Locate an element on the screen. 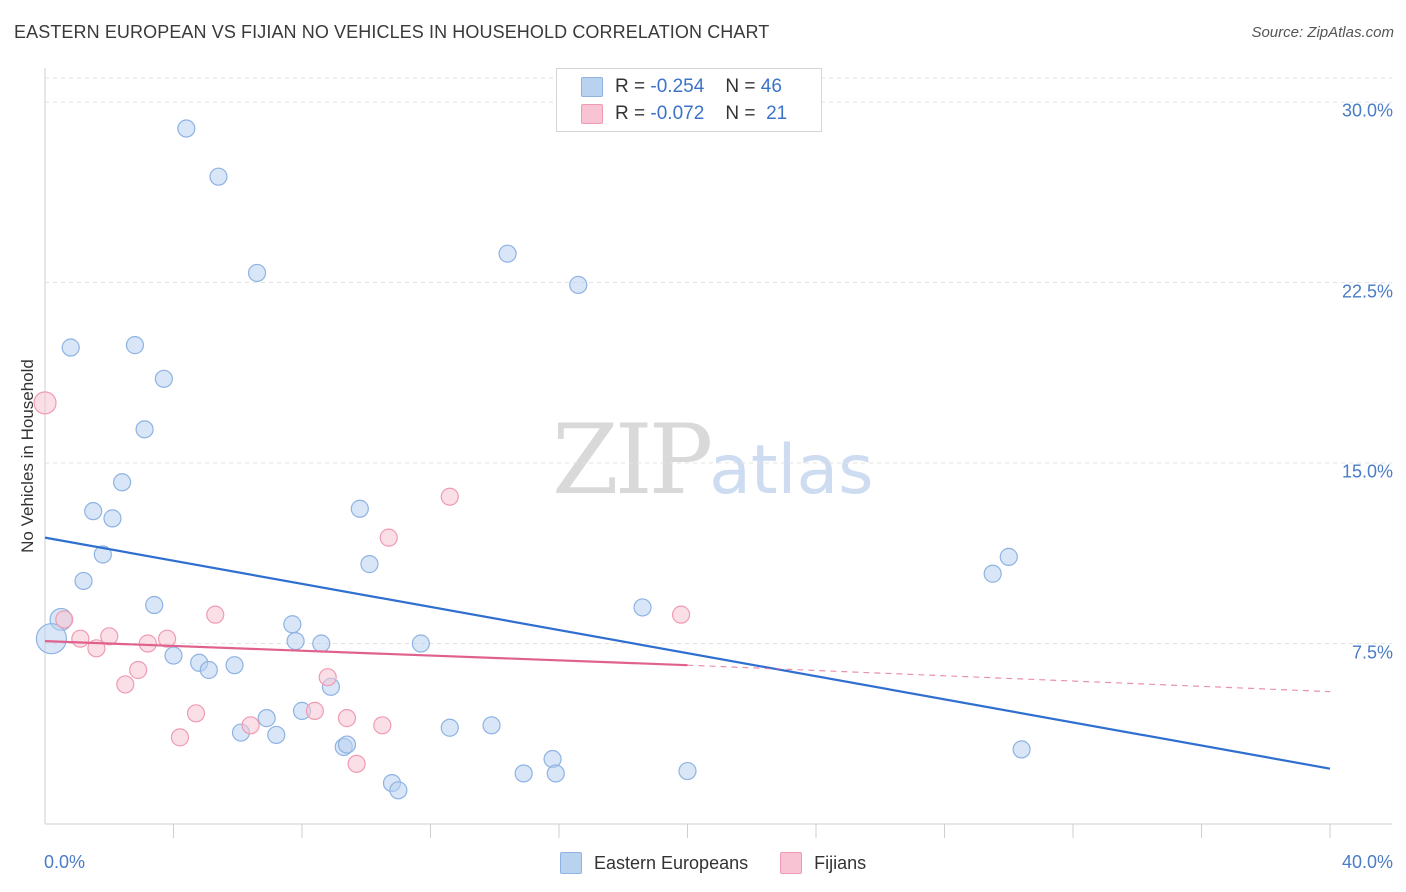 The height and width of the screenshot is (892, 1406). fijian-trendline-extension is located at coordinates (1009, 678).